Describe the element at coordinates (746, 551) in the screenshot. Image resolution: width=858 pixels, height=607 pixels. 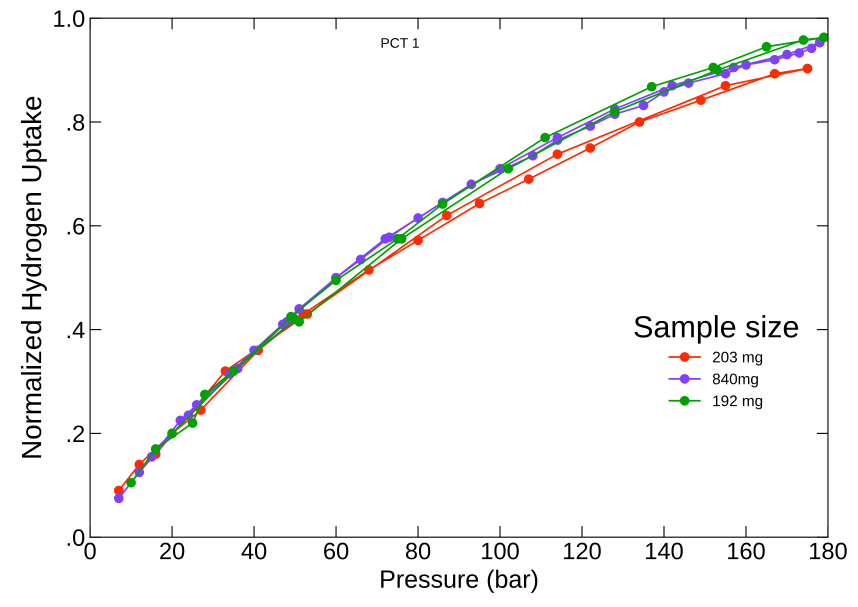
I see `x-tick-label: 160` at that location.